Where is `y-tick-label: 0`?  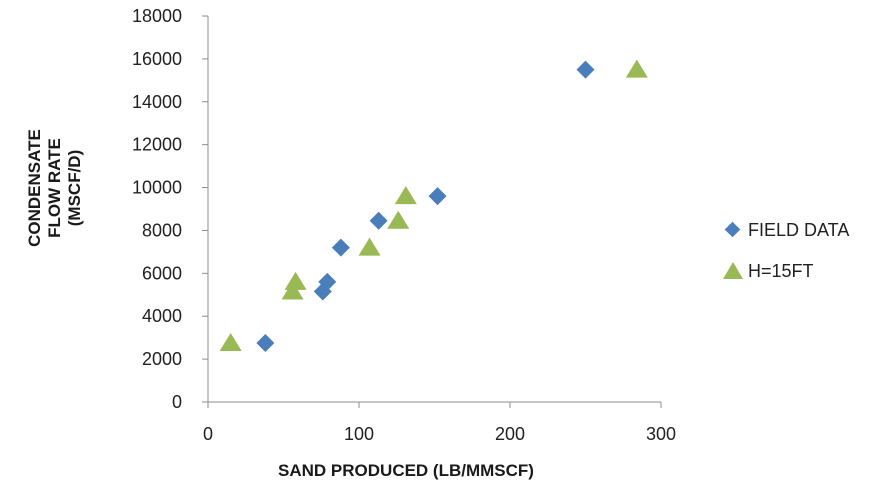
y-tick-label: 0 is located at coordinates (177, 402).